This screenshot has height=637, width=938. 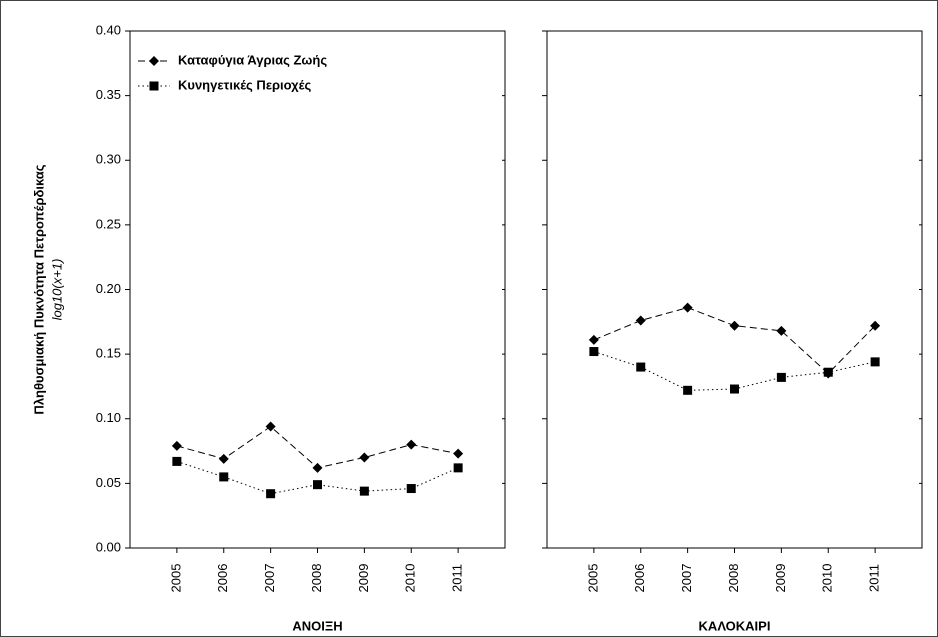 What do you see at coordinates (108, 94) in the screenshot?
I see `y-tick-label: 0.35` at bounding box center [108, 94].